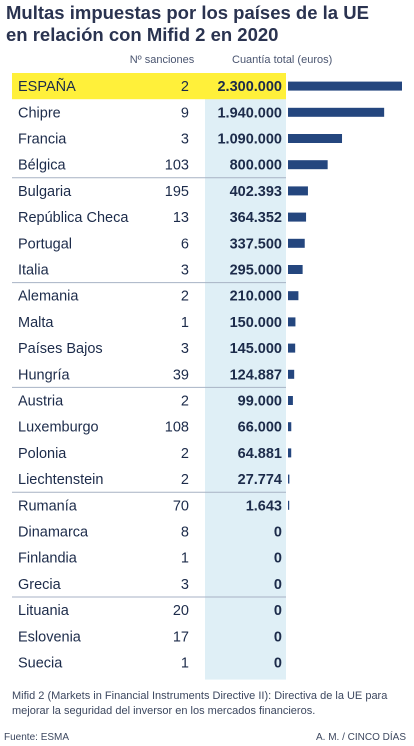 This screenshot has width=414, height=746. Describe the element at coordinates (50, 637) in the screenshot. I see `country-label: Eslovenia` at that location.